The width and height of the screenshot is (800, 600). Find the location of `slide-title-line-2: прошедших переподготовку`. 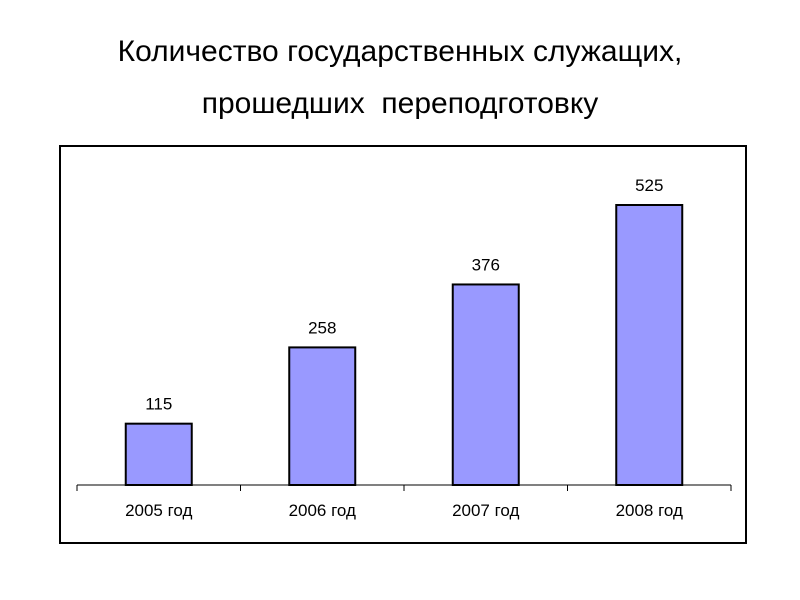

slide-title-line-2: прошедших переподготовку is located at coordinates (400, 103).